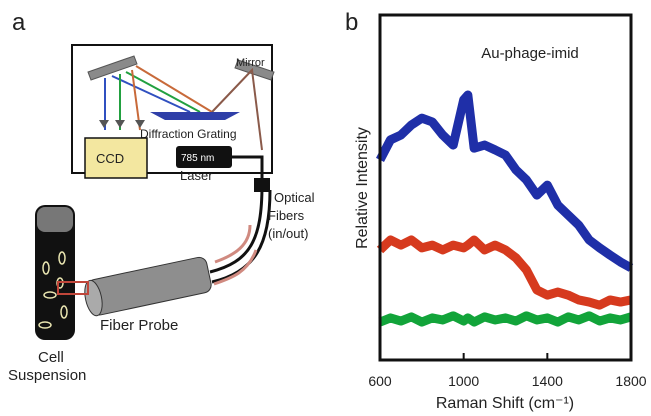 The image size is (651, 416). What do you see at coordinates (530, 53) in the screenshot?
I see `annotation: Au-phage-imid` at bounding box center [530, 53].